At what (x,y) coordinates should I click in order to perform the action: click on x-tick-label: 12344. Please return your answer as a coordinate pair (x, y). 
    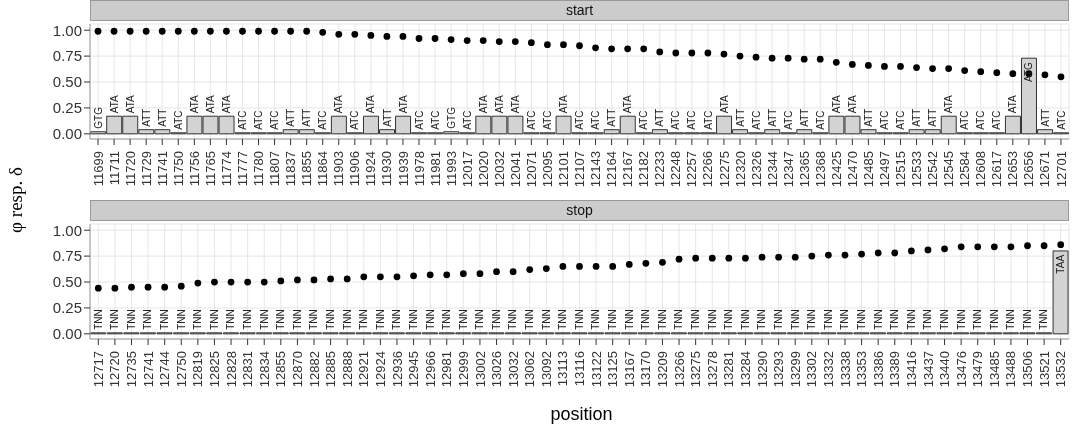
    Looking at the image, I should click on (772, 169).